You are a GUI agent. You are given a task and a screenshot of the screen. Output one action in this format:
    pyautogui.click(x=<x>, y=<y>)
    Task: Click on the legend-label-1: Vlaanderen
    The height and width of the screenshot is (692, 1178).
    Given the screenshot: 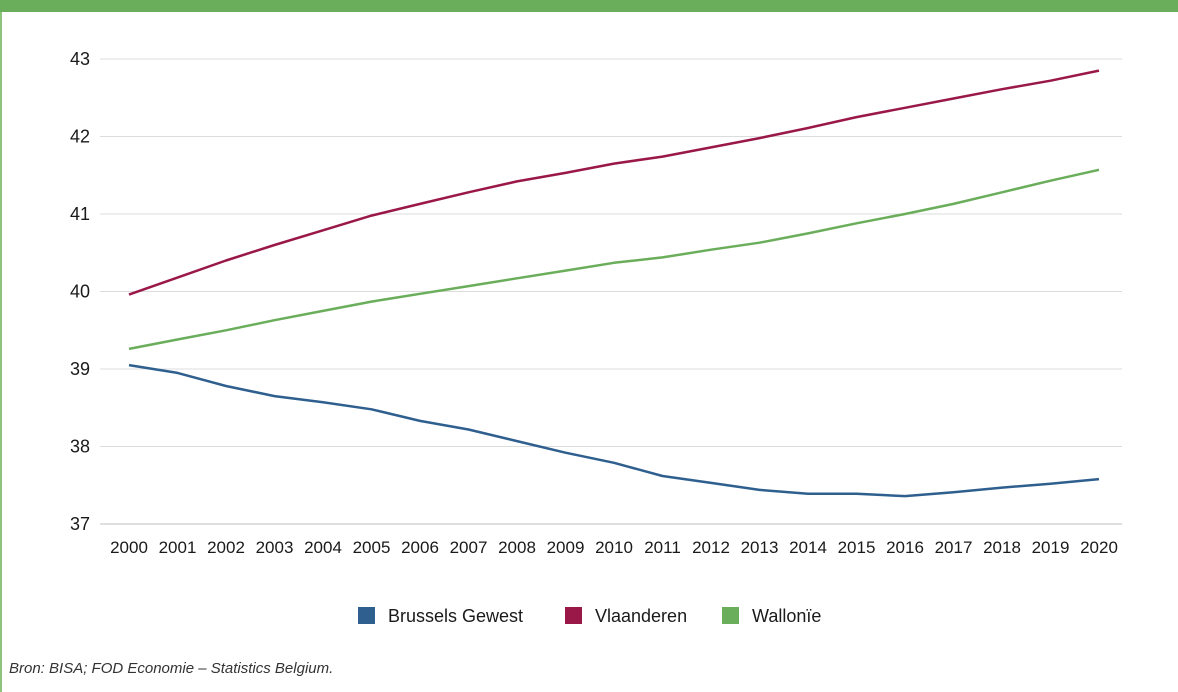 What is the action you would take?
    pyautogui.click(x=641, y=616)
    